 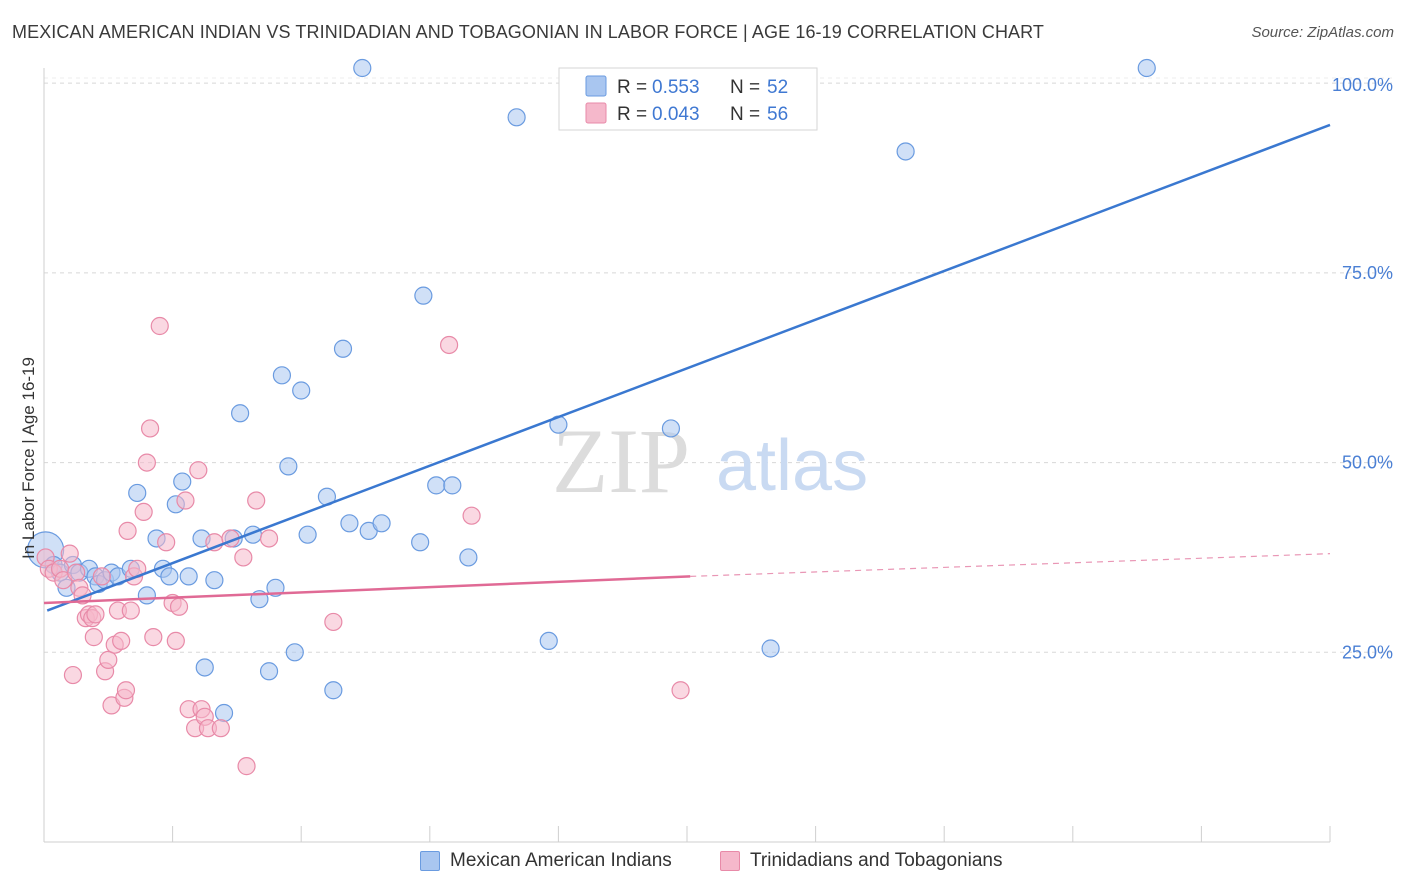 I want to click on bottom-legend-item-pink: Trinidadians and Tobagonians, so click(x=861, y=861).